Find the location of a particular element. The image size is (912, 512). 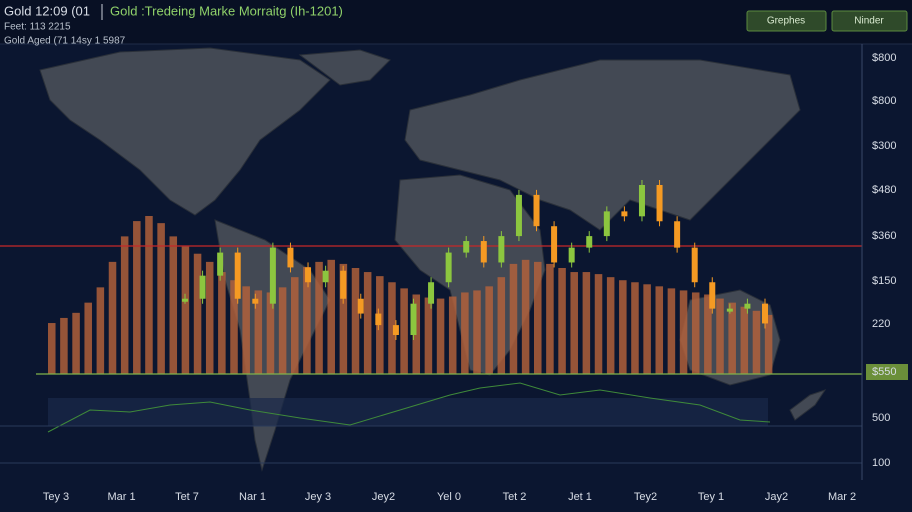

graphics-button is located at coordinates (786, 21).